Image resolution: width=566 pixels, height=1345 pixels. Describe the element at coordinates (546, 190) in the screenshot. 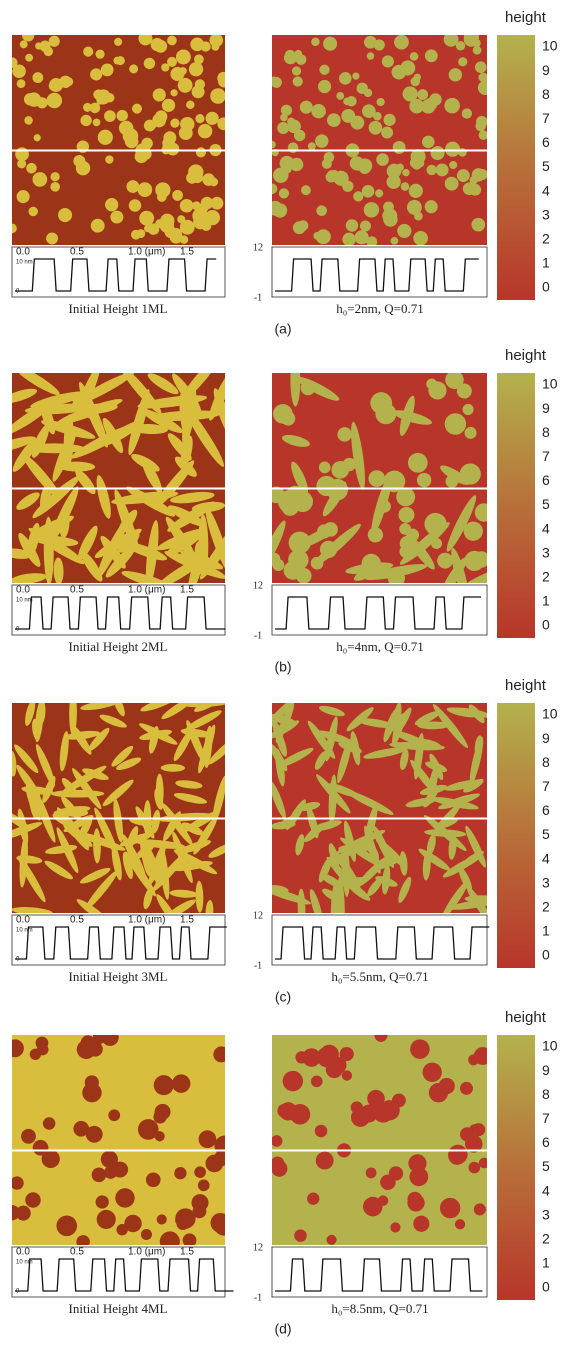

I see `colorbar-tick-label: 4` at that location.